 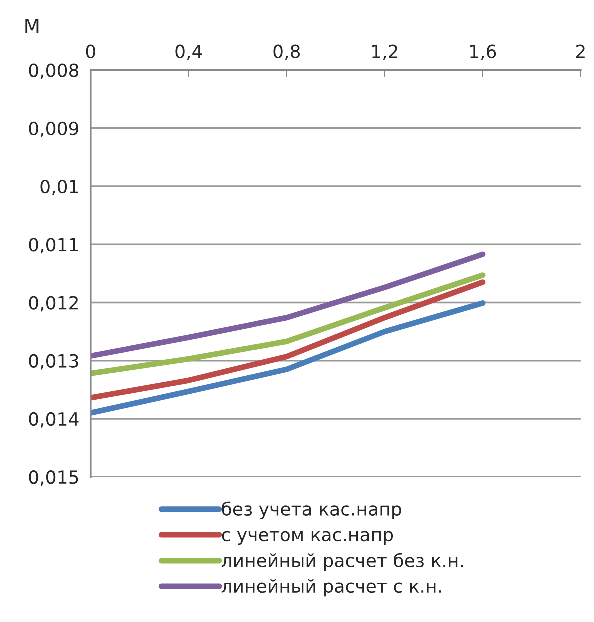 What do you see at coordinates (312, 511) in the screenshot?
I see `legend-label: без учета кас.напр` at bounding box center [312, 511].